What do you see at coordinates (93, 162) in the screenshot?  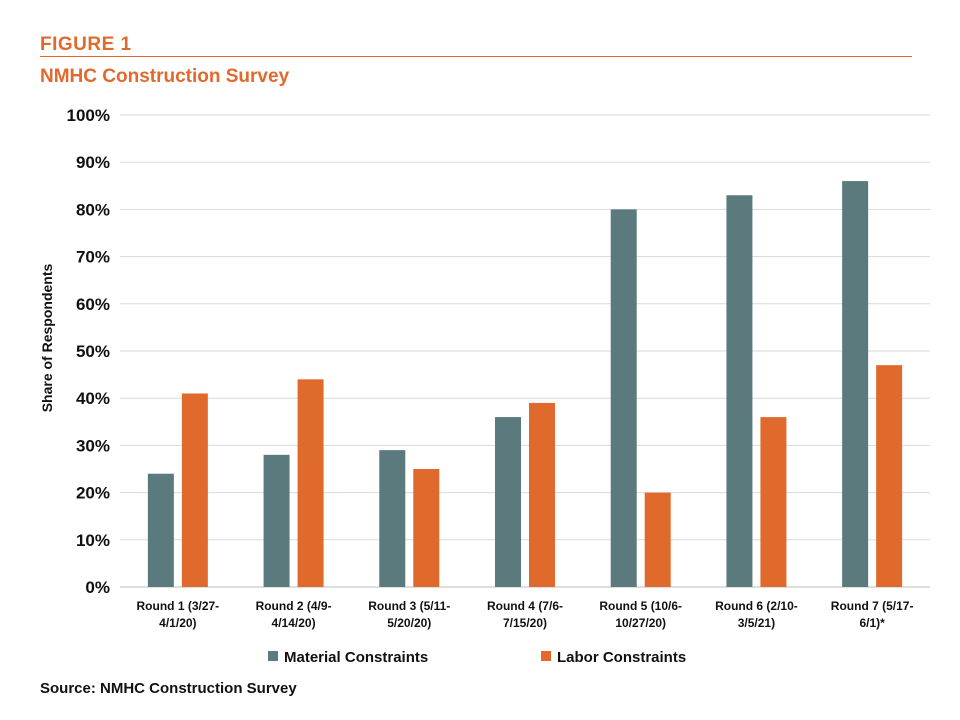 I see `y-tick-label: 90%` at bounding box center [93, 162].